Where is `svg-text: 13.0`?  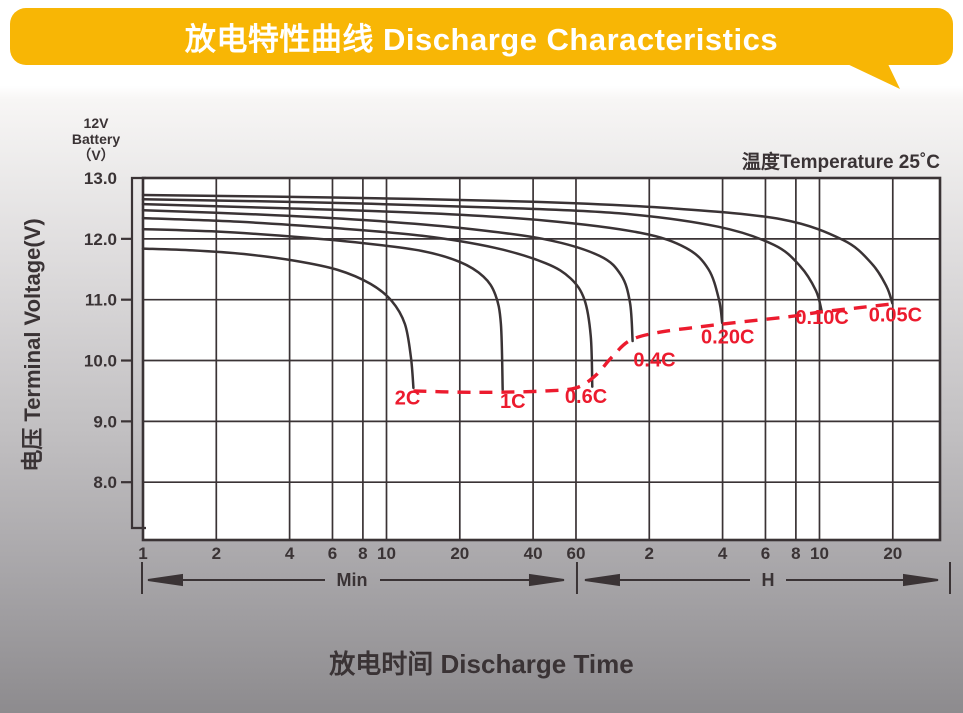 svg-text: 13.0 is located at coordinates (100, 178).